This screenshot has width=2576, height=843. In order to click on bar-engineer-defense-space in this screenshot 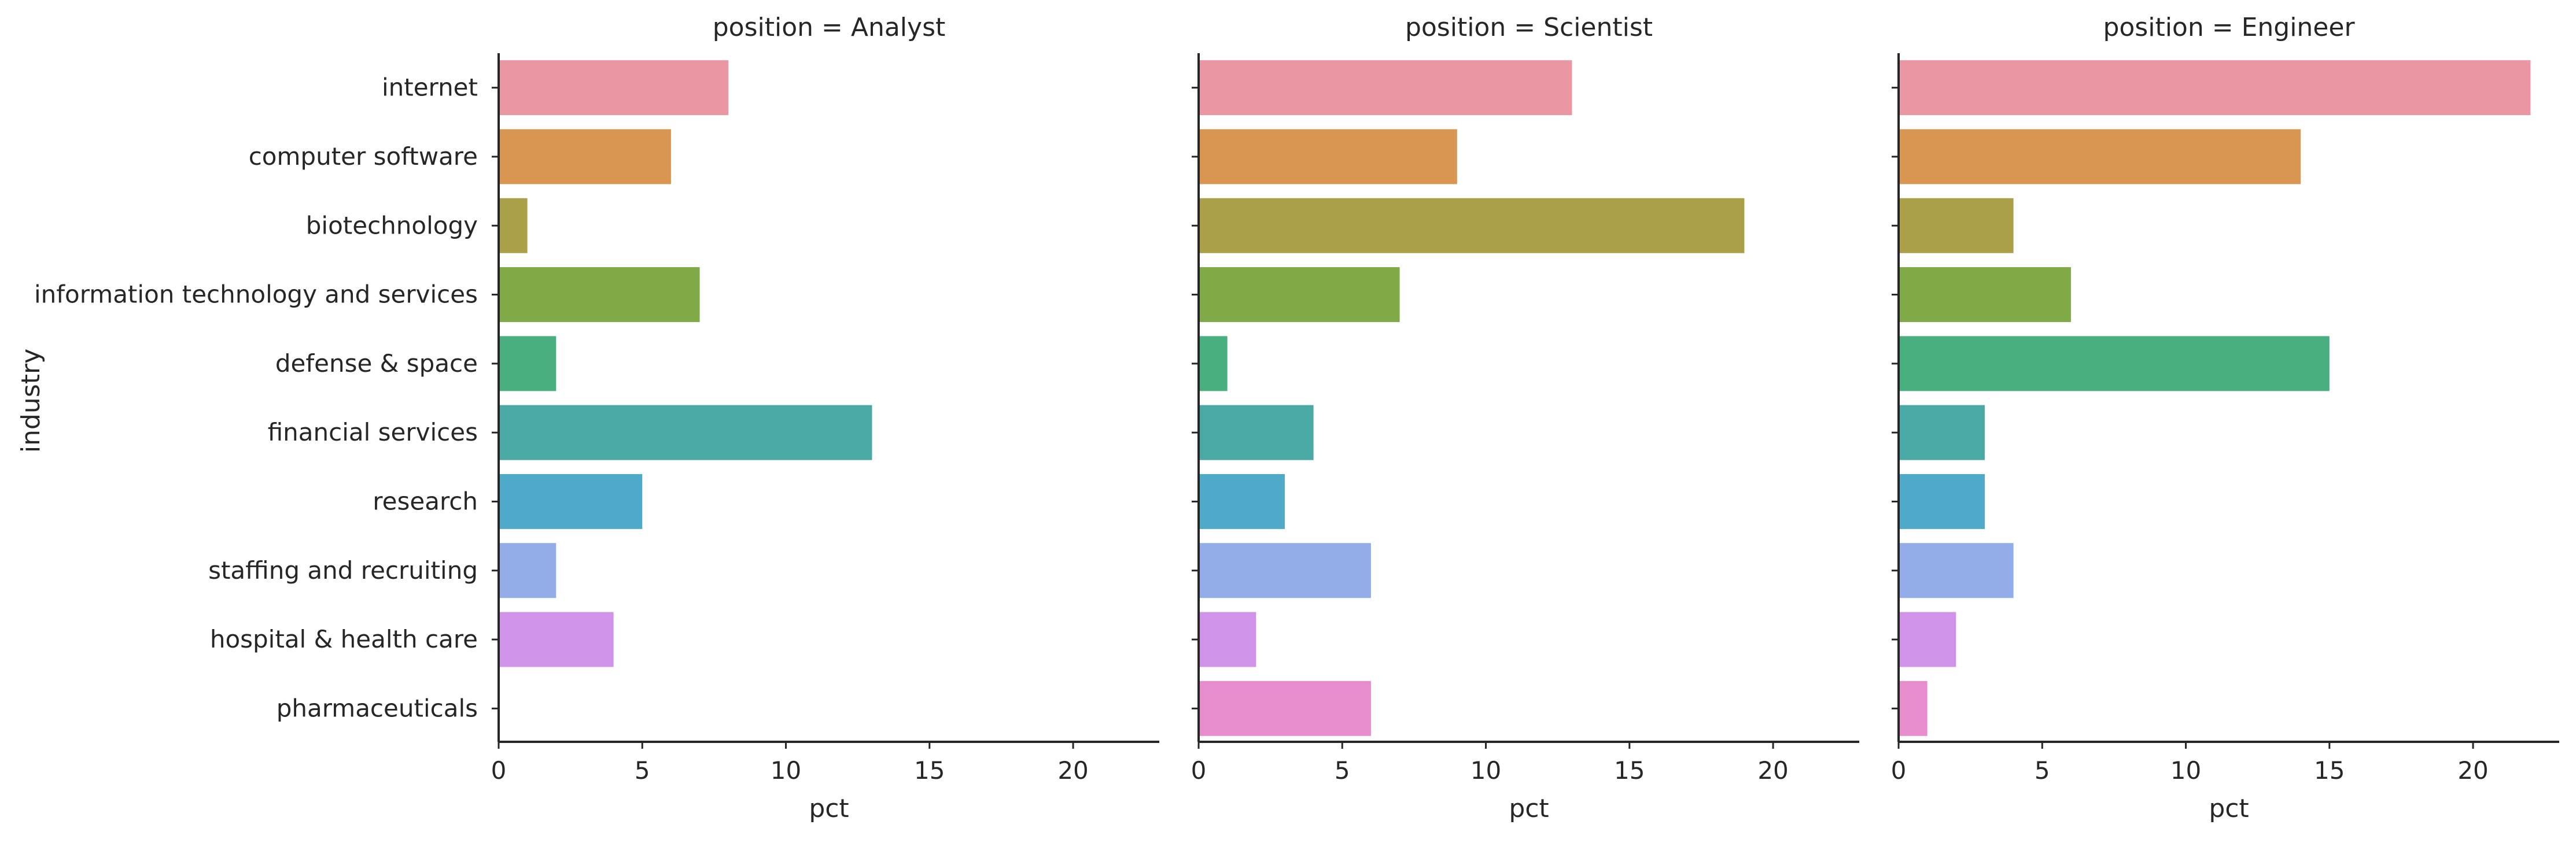, I will do `click(2114, 363)`.